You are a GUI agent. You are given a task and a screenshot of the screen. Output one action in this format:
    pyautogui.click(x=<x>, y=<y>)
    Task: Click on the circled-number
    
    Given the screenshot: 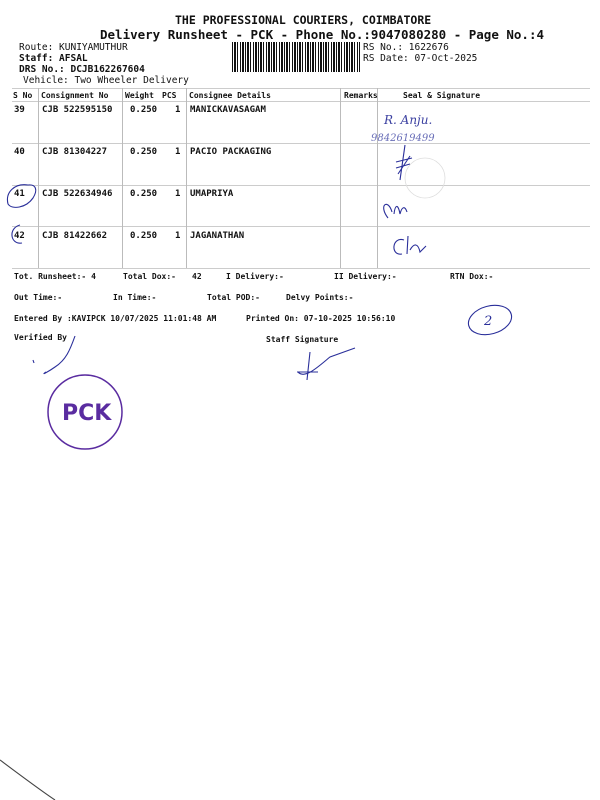 What is the action you would take?
    pyautogui.click(x=490, y=320)
    